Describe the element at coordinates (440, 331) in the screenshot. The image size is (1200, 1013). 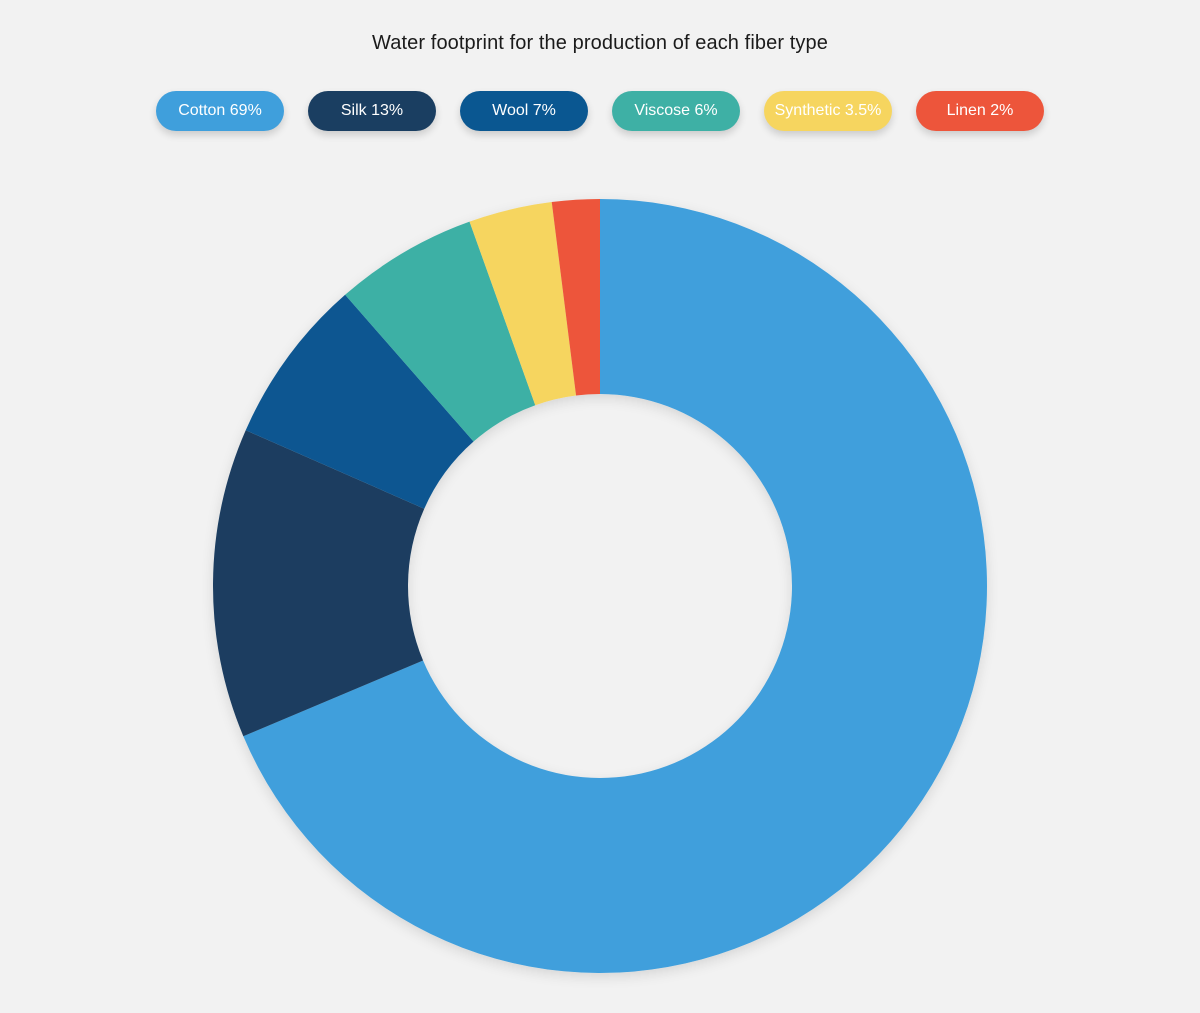
I see `slice-viscose` at that location.